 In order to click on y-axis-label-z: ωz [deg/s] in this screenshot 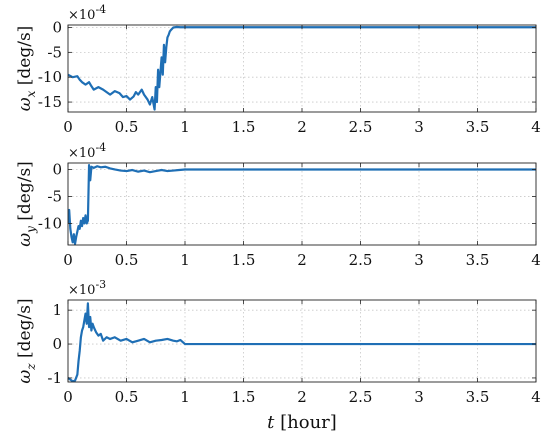, I will do `click(26, 340)`.